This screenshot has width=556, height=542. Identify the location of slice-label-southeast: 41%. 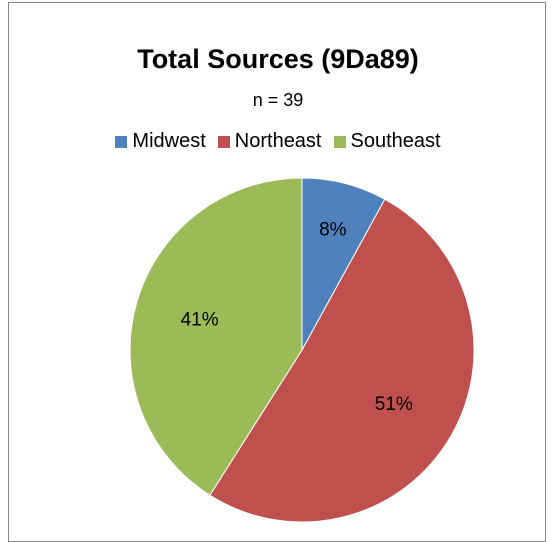
(200, 320).